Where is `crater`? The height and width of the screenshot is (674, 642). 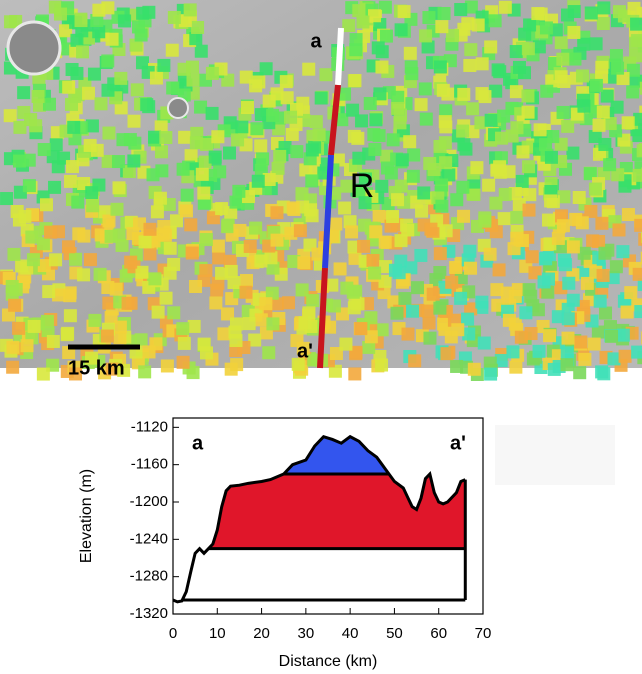
crater is located at coordinates (34, 48).